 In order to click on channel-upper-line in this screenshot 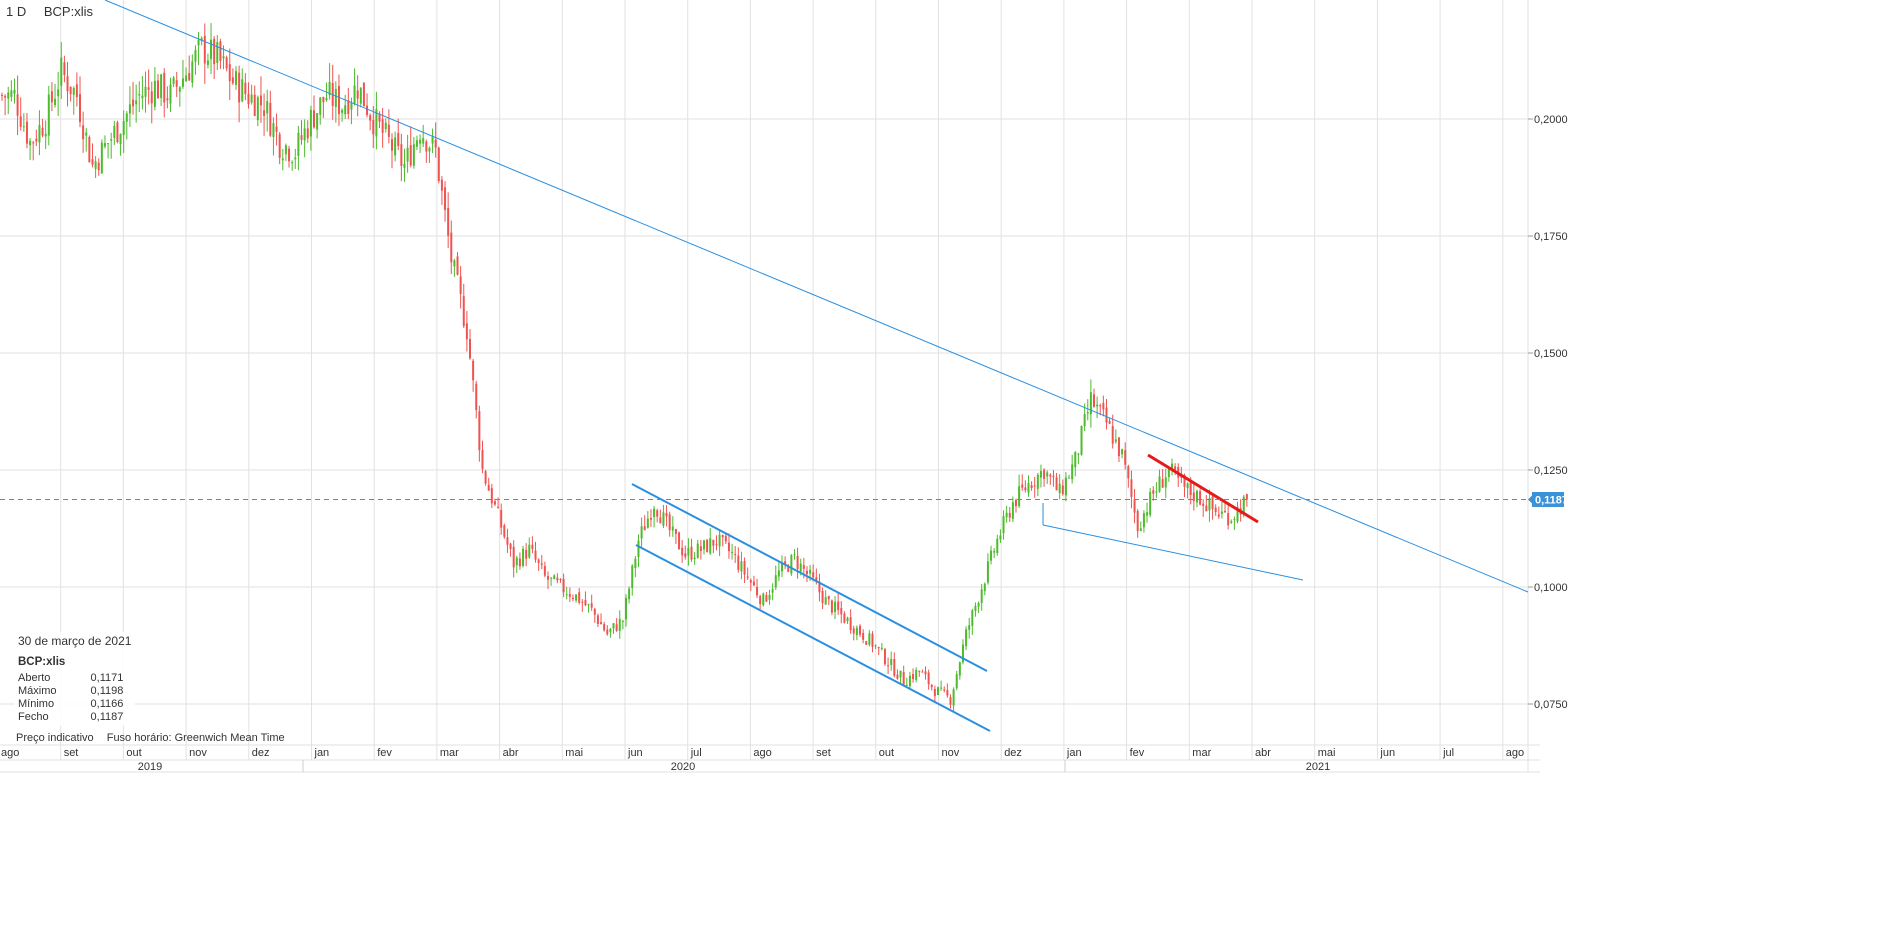, I will do `click(809, 577)`.